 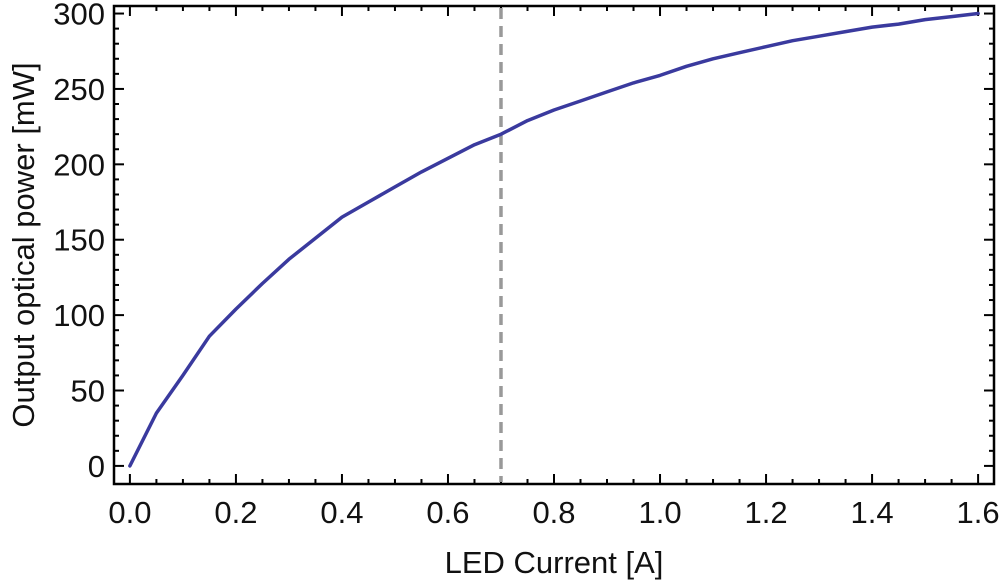 What do you see at coordinates (79, 315) in the screenshot?
I see `y-tick-label: 100` at bounding box center [79, 315].